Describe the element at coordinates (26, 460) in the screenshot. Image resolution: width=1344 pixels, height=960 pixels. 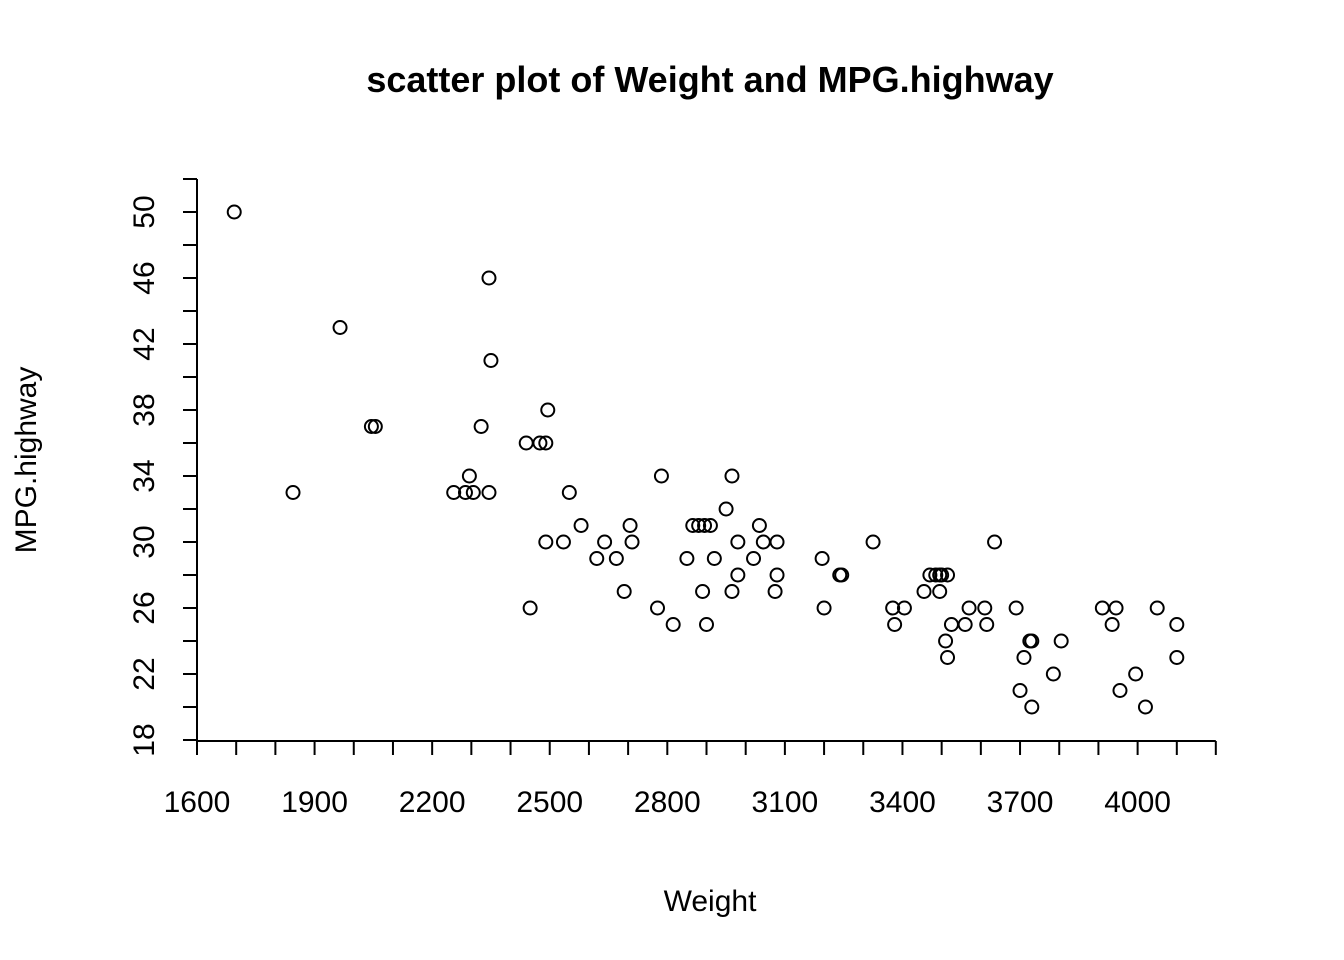
I see `y-axis-label: MPG.highway` at that location.